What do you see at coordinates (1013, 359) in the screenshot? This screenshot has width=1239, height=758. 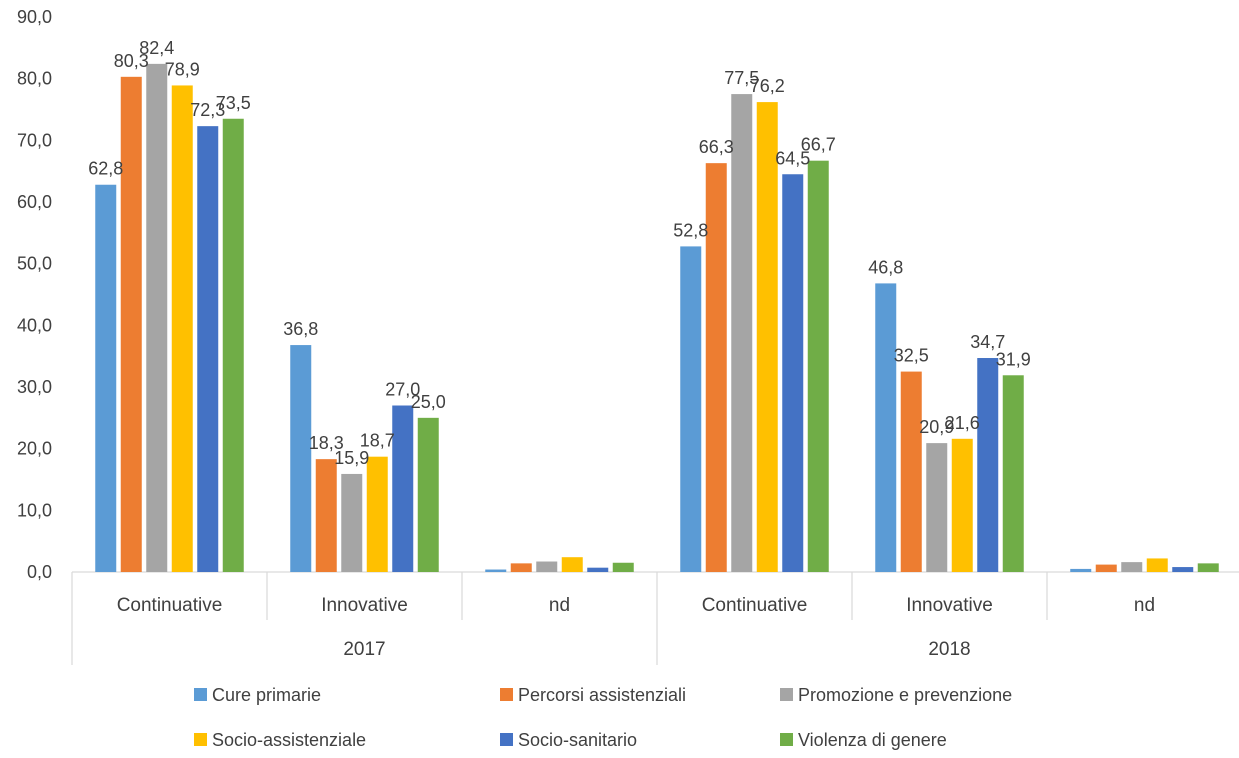 I see `data-label: 31,9` at bounding box center [1013, 359].